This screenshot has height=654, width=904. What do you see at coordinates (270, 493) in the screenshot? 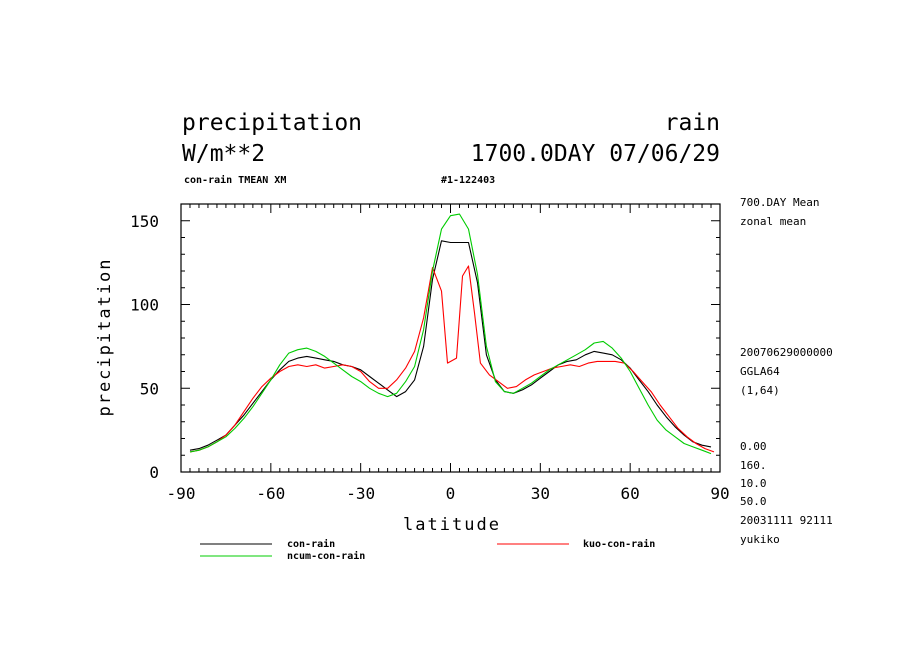
I see `x-tick-label: -60` at bounding box center [270, 493].